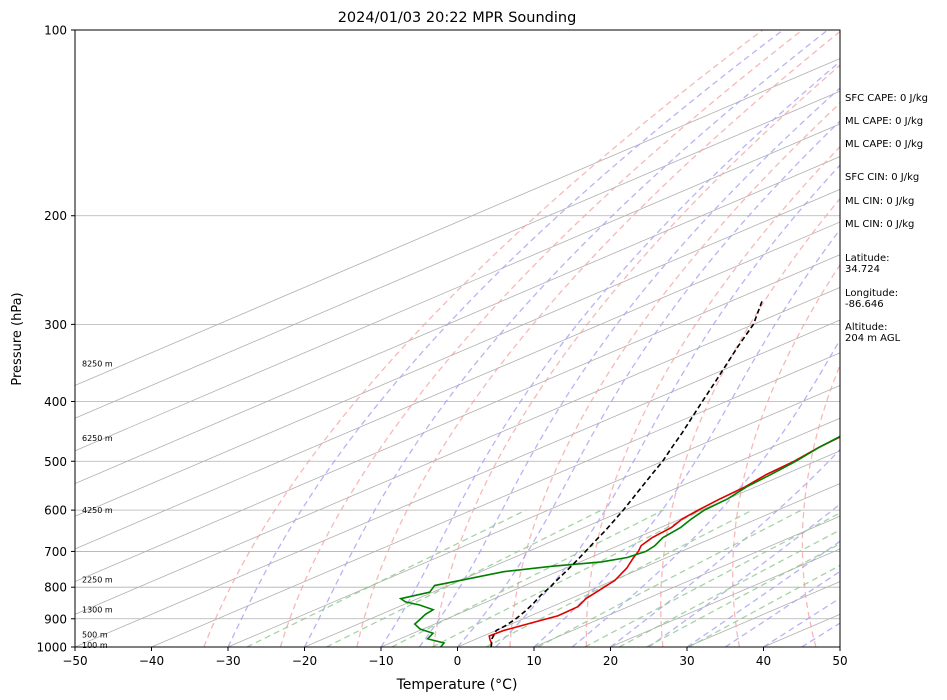  Describe the element at coordinates (867, 258) in the screenshot. I see `latitude-label: Latitude:` at that location.